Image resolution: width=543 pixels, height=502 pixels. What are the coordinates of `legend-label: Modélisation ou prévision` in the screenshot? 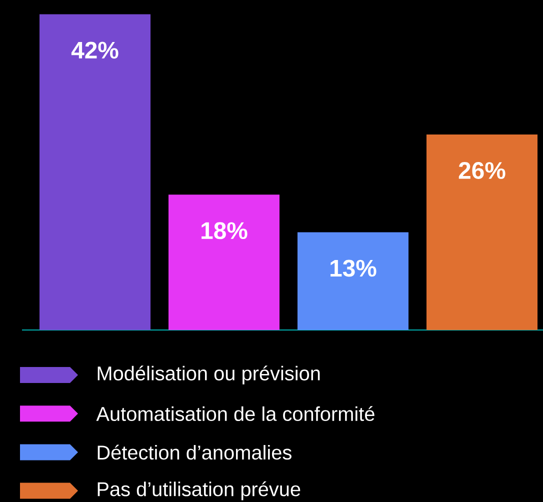 It's located at (209, 375).